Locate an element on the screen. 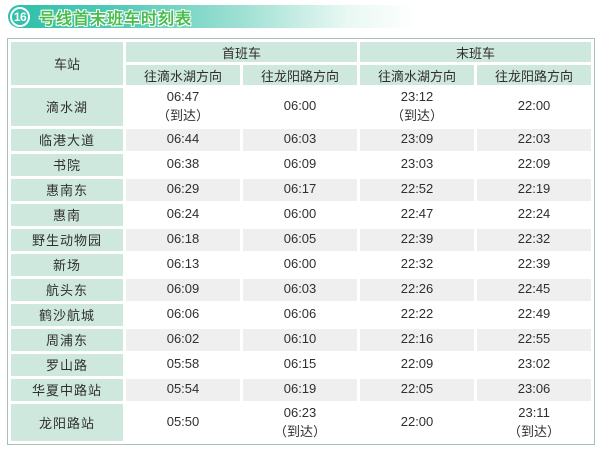  direction-header-last-dishuihu: 往滴水湖方向 is located at coordinates (417, 75).